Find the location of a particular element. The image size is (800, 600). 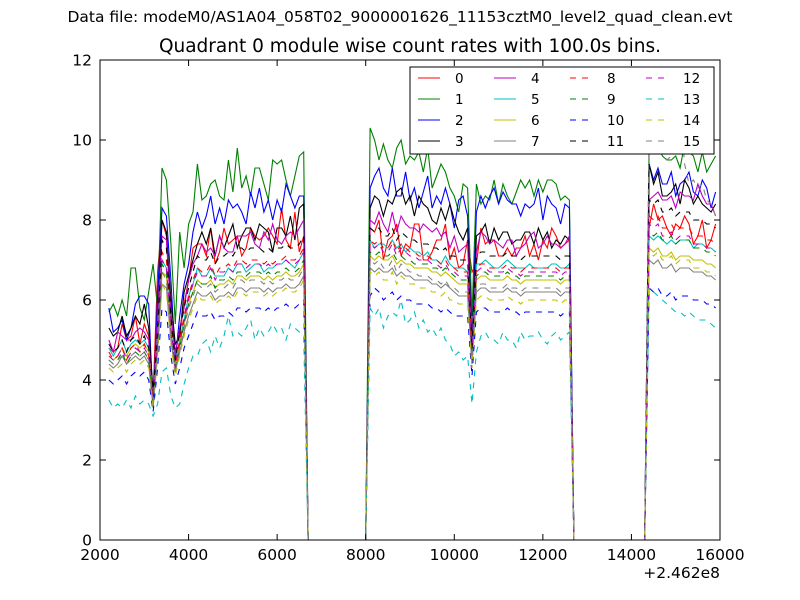

legend-label: 9 is located at coordinates (611, 100).